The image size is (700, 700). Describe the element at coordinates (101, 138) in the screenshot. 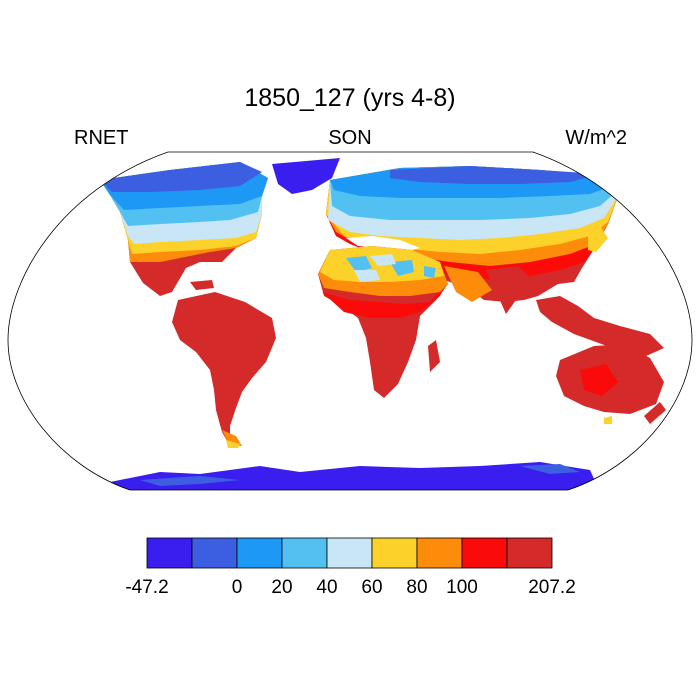

I see `variable-label: RNET` at that location.